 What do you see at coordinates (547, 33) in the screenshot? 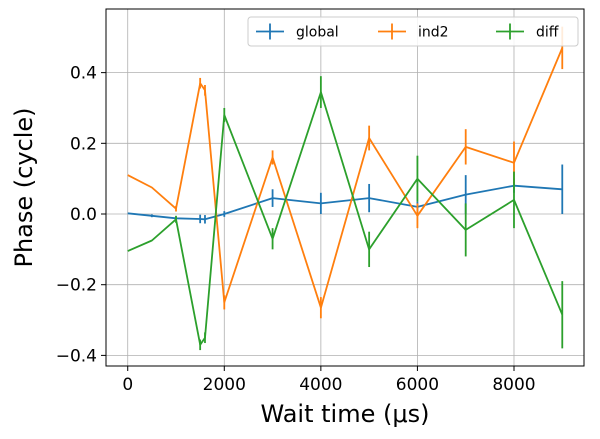
I see `legend-label-diff: diff` at bounding box center [547, 33].